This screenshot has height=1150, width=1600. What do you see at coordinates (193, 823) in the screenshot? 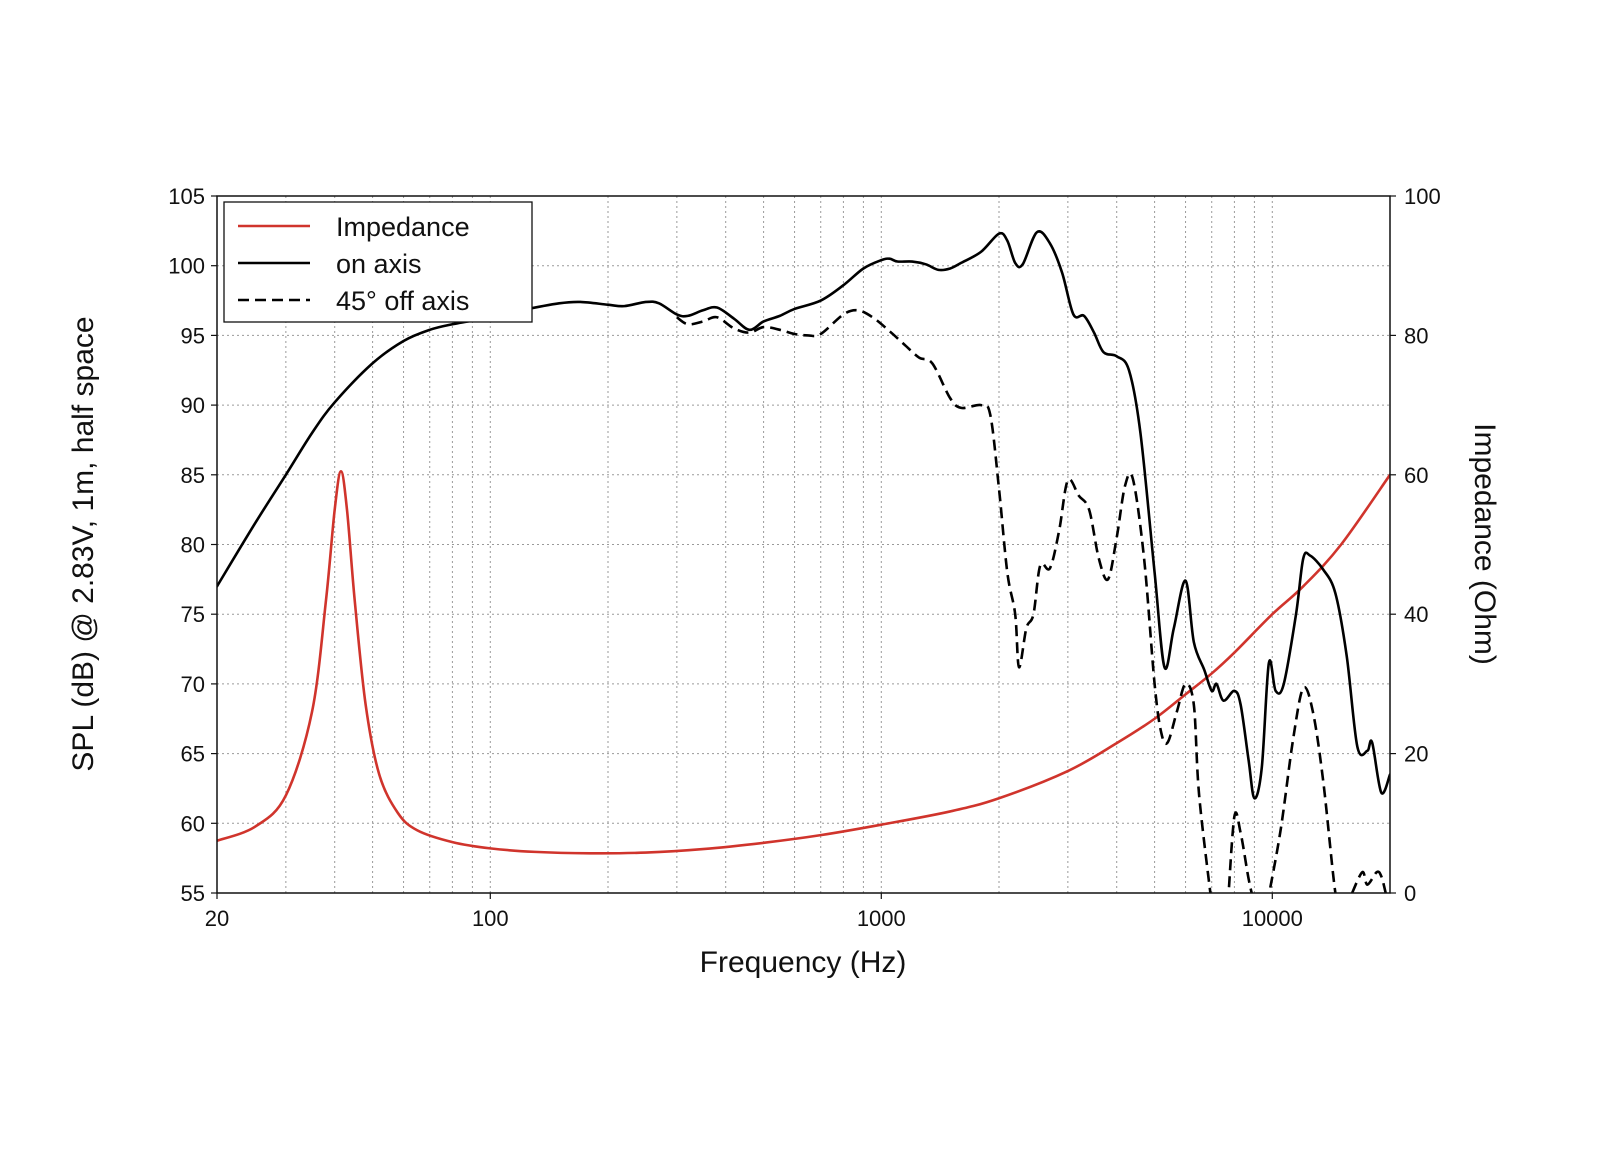
I see `y-tick-label: 60` at bounding box center [193, 823].